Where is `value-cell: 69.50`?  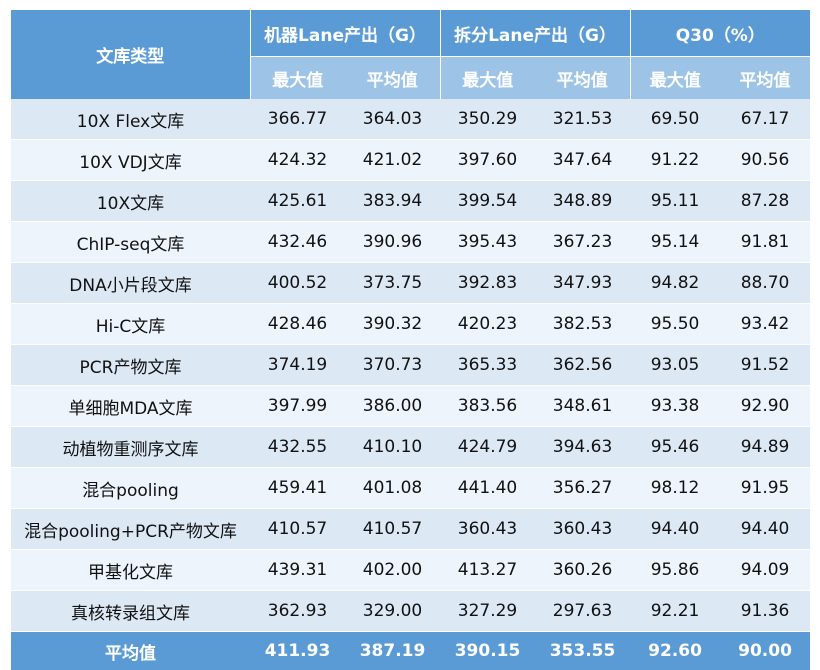 value-cell: 69.50 is located at coordinates (675, 119).